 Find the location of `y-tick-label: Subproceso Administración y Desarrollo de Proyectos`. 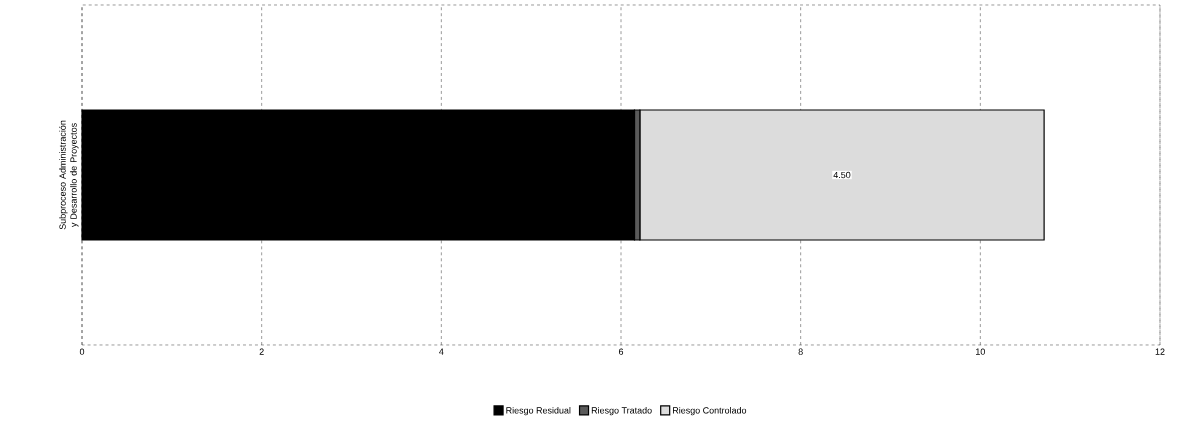

y-tick-label: Subproceso Administración y Desarrollo de Proyectos is located at coordinates (69, 175).